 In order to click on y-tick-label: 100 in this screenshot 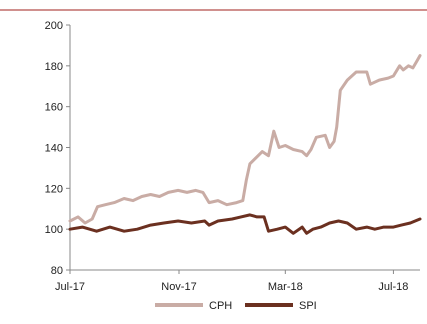, I will do `click(54, 230)`.